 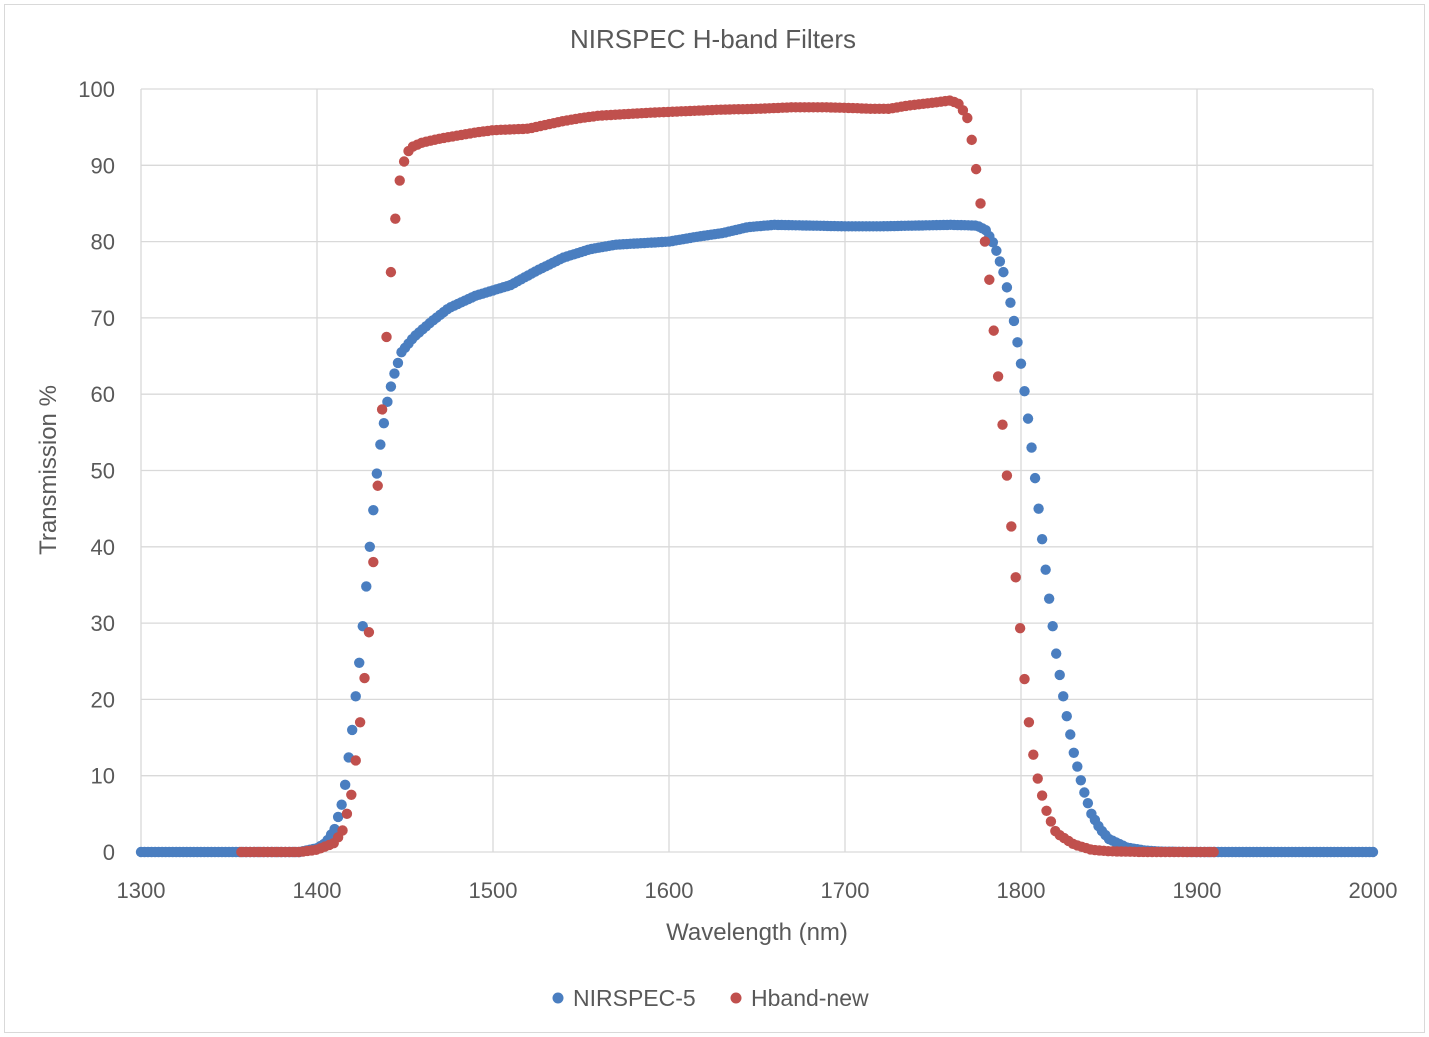 What do you see at coordinates (103, 471) in the screenshot?
I see `y-tick-label: 50` at bounding box center [103, 471].